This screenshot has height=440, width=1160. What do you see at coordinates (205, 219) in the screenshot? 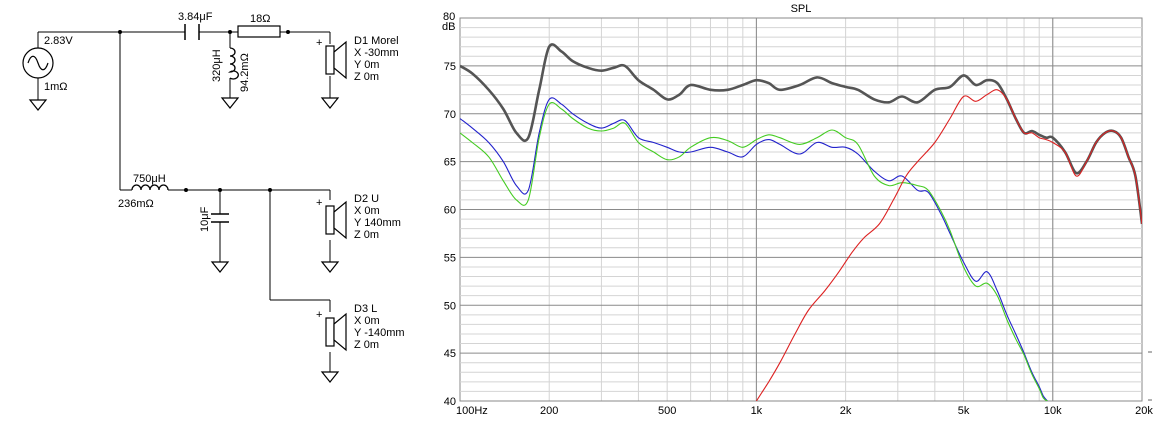
I see `capacitor-c2-label: 10μF` at bounding box center [205, 219].